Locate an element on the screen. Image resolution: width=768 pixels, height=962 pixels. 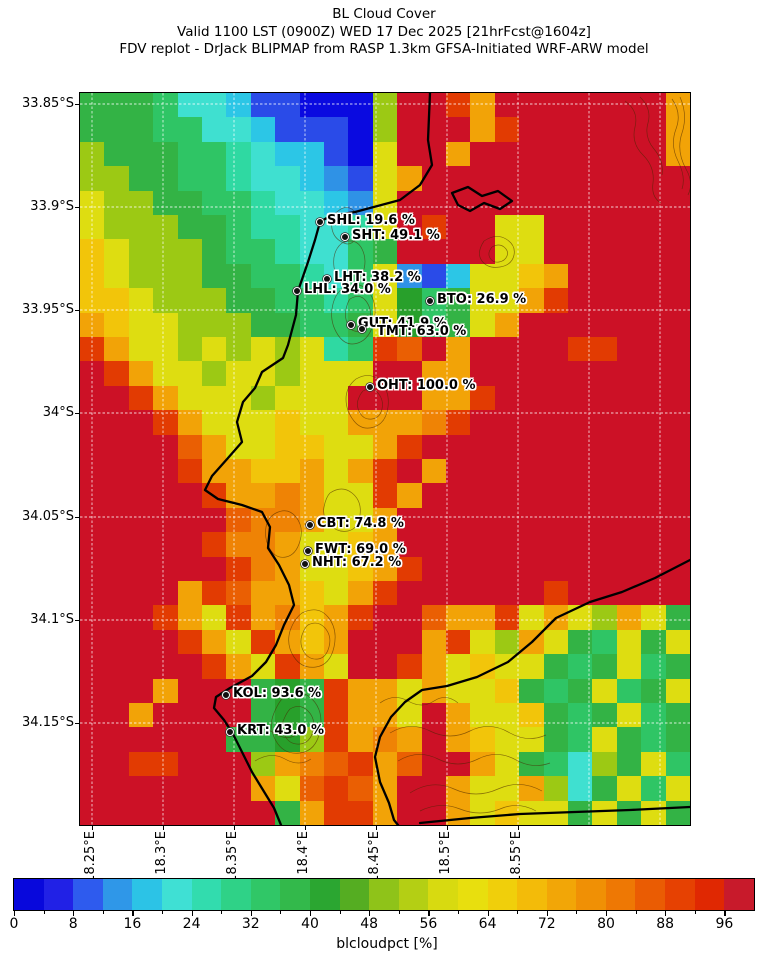
station-label: KOL: 93.6 % is located at coordinates (277, 693).